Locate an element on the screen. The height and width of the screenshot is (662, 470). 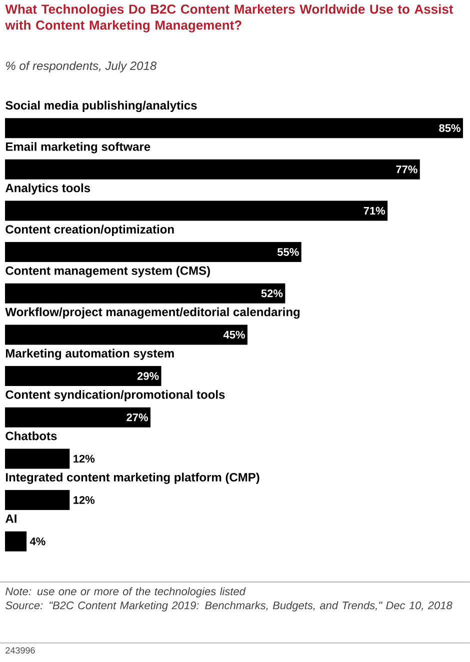
y-tick-label: Marketing automation system is located at coordinates (90, 354).